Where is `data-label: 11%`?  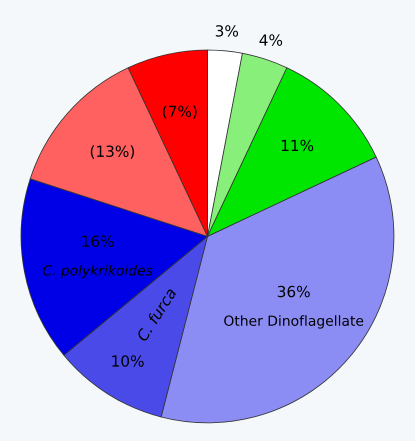
data-label: 11% is located at coordinates (298, 146).